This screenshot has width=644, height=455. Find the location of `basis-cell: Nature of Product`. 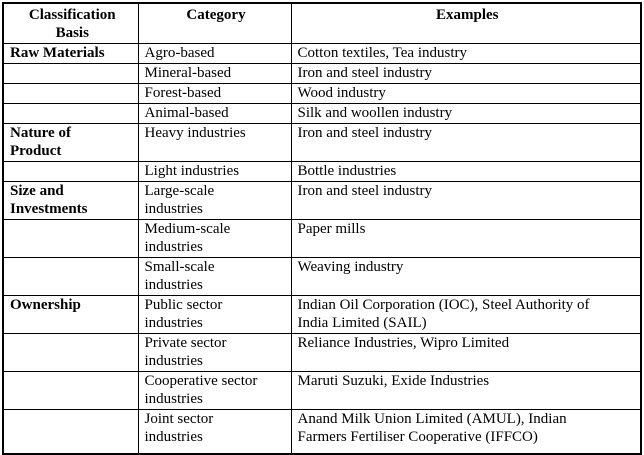

basis-cell: Nature of Product is located at coordinates (70, 142).